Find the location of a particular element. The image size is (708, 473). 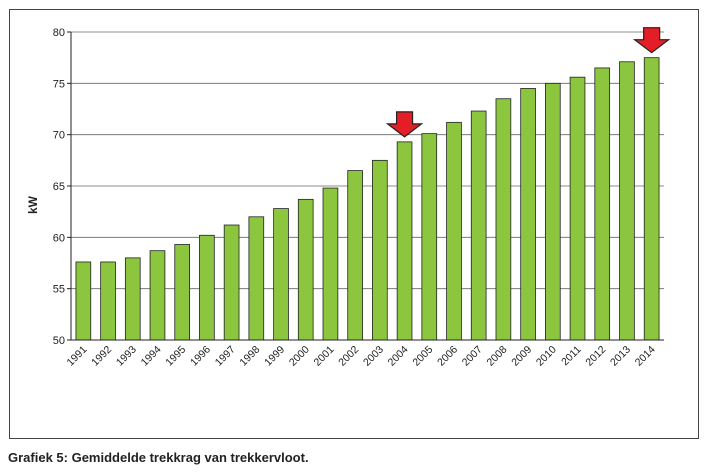

y-tick-label: 80 is located at coordinates (59, 33).